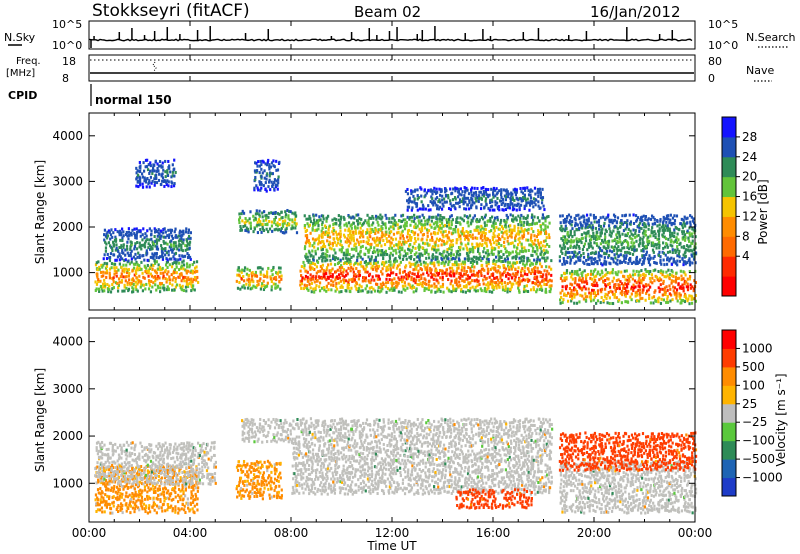 The image size is (800, 554). Describe the element at coordinates (65, 78) in the screenshot. I see `freq-tick-bottom: 8` at that location.